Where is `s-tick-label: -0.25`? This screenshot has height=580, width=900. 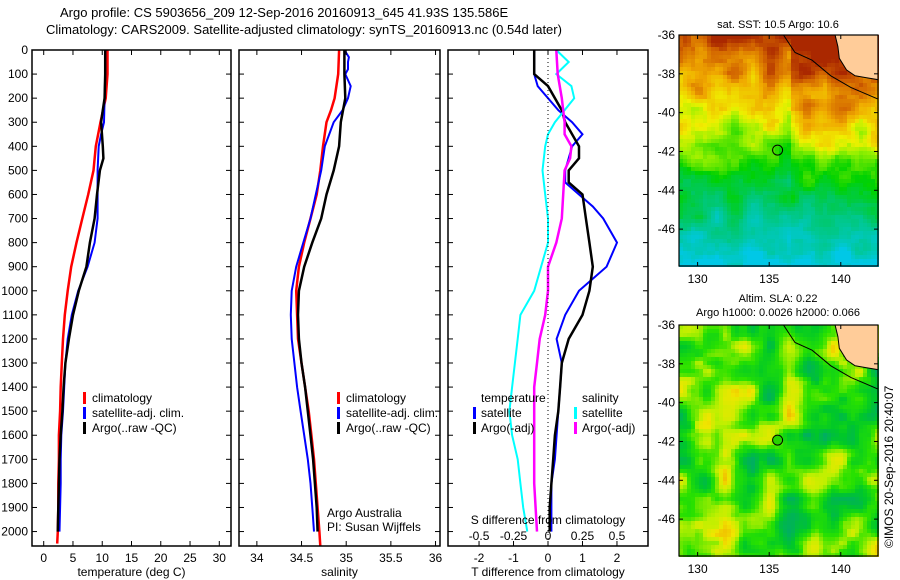
s-tick-label: -0.25 is located at coordinates (514, 536).